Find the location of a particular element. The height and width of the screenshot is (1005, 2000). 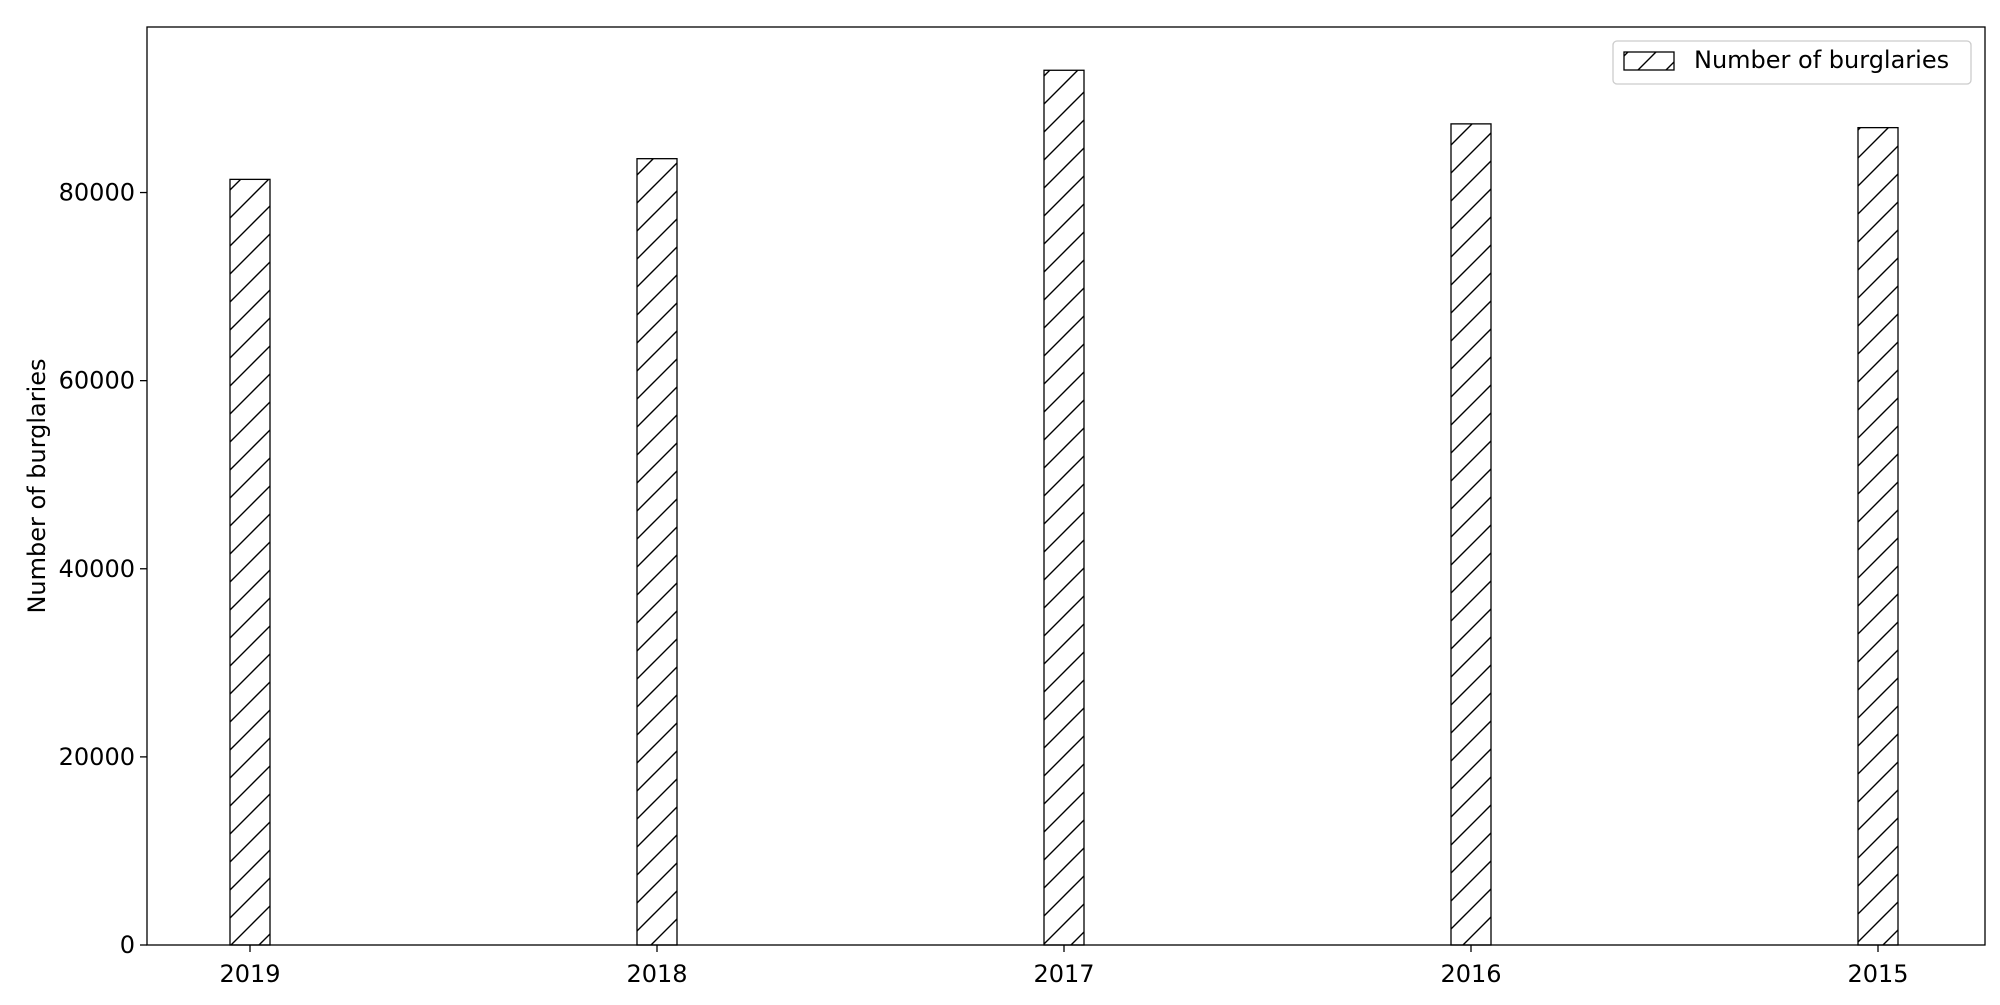

x-tick-label: 2018 is located at coordinates (656, 974).